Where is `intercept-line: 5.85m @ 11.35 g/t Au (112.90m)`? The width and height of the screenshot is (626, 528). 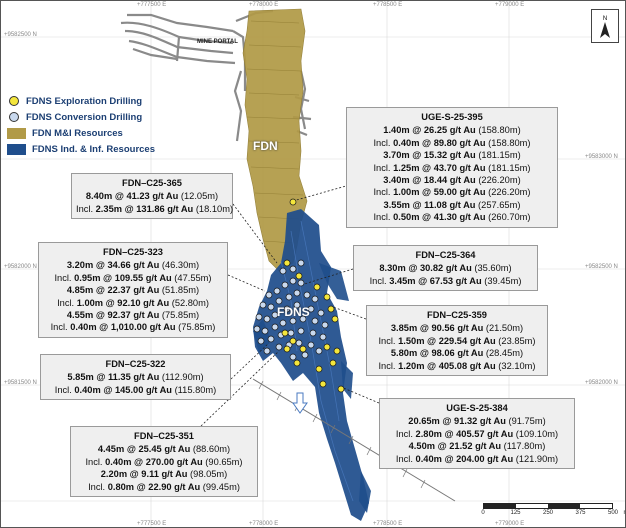
intercept-line: 5.85m @ 11.35 g/t Au (112.90m) is located at coordinates (135, 377).